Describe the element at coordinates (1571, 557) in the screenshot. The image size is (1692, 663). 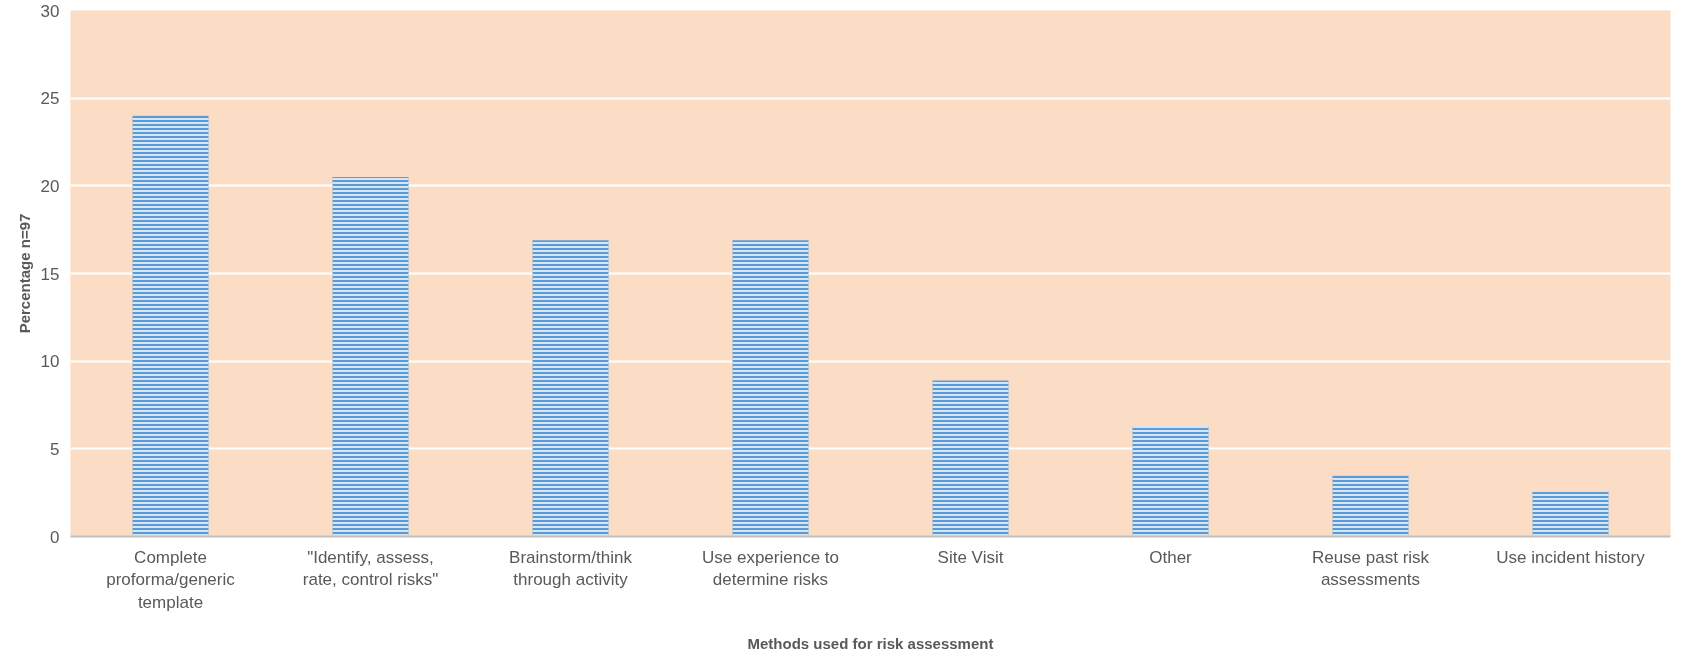
I see `x-tick-label: Use incident history` at that location.